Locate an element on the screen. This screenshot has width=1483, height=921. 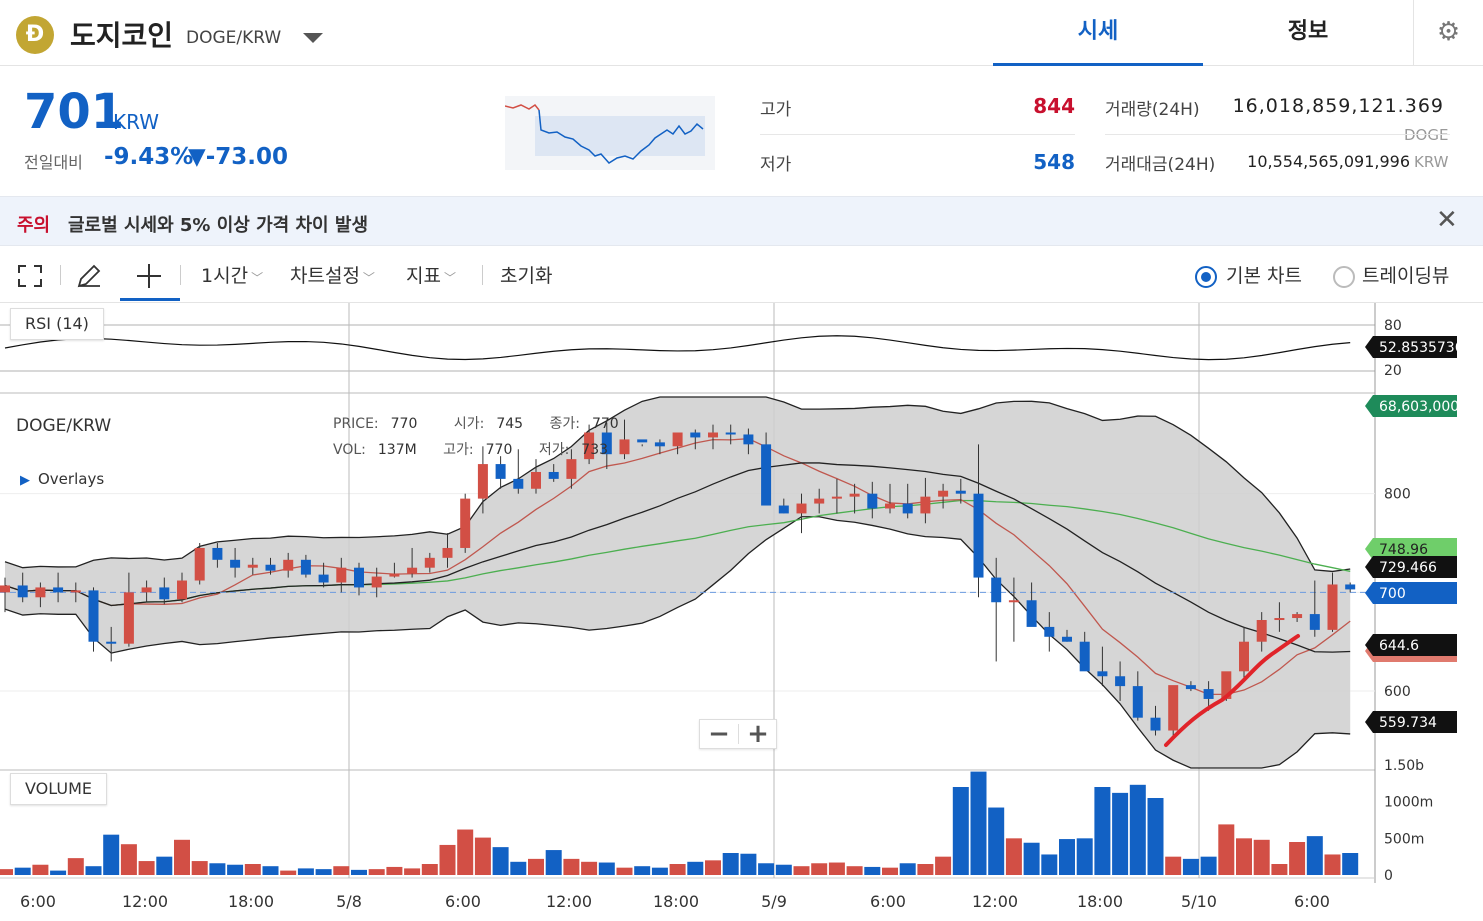
price-gap-notice: 주의 글로벌 시세와 5% 이상 가격 차이 발생 ✕ is located at coordinates (741, 221).